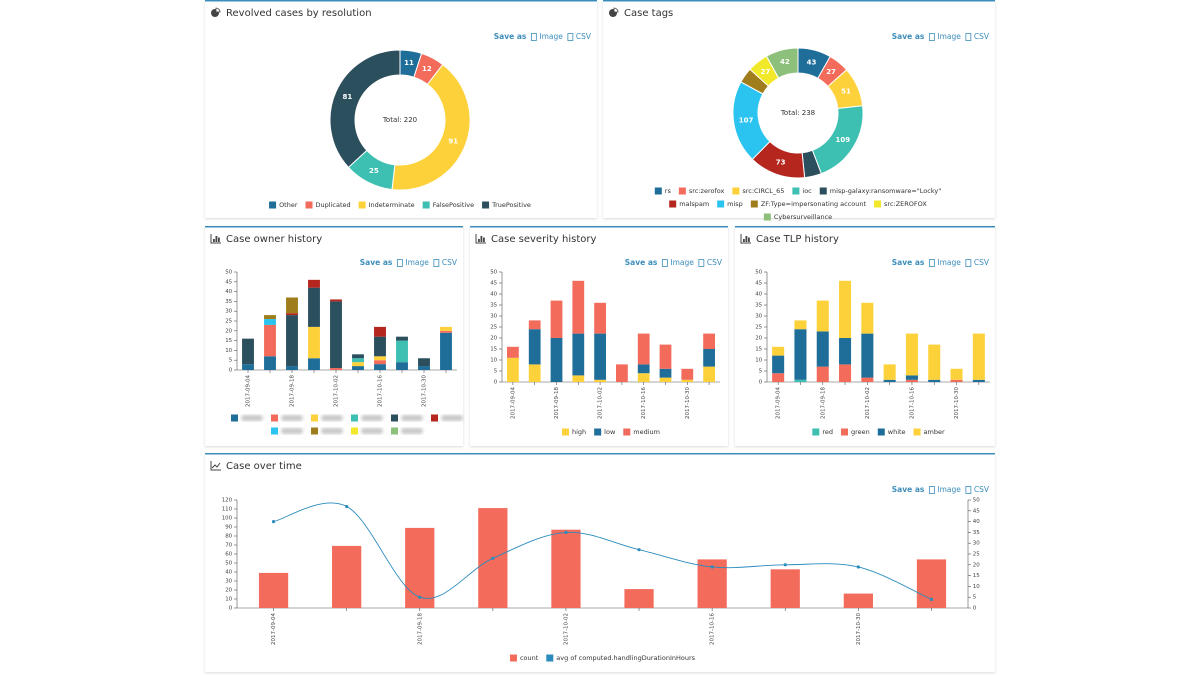 This screenshot has width=1200, height=675. I want to click on x-tick-label: 2017-09-18, so click(557, 403).